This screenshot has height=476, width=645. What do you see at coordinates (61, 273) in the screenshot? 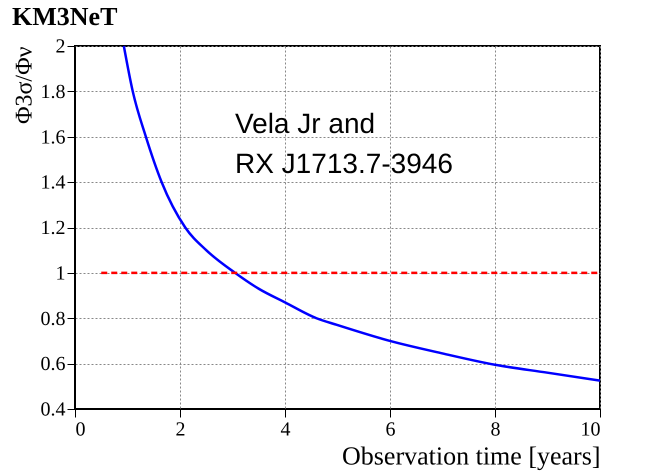
I see `y-tick-label: 1` at bounding box center [61, 273].